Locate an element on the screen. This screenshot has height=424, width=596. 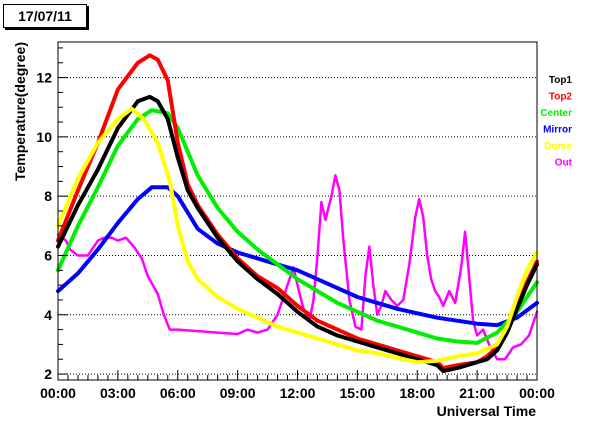
legend-entry-mirror: Mirror is located at coordinates (557, 130).